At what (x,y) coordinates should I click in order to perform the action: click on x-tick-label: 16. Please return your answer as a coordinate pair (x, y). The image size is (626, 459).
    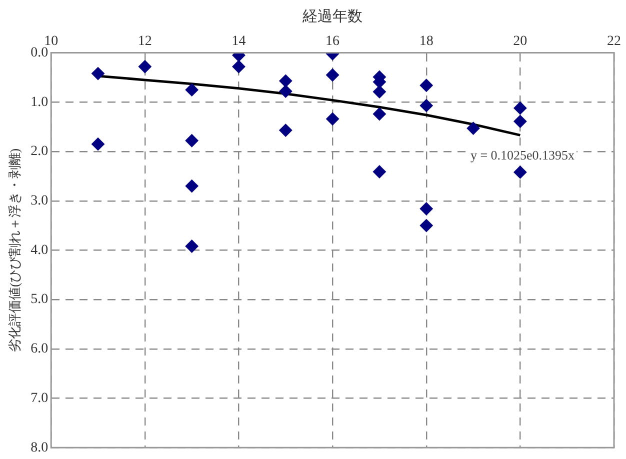
    Looking at the image, I should click on (333, 42).